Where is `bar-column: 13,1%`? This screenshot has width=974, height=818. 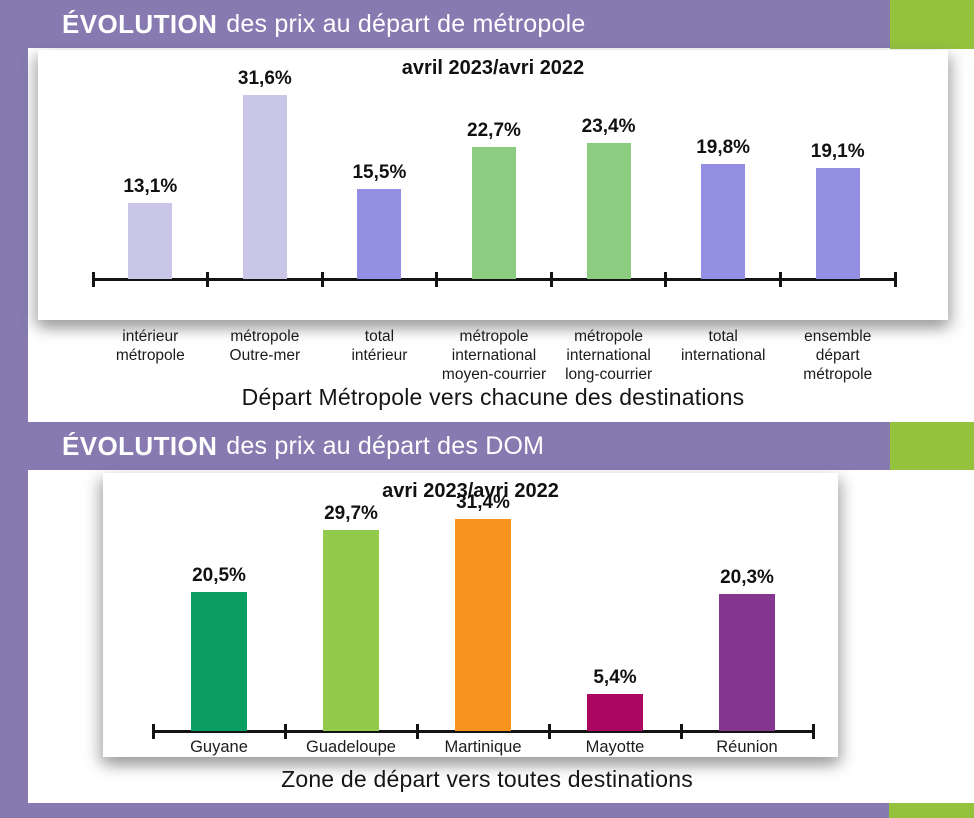
bar-column: 13,1% is located at coordinates (150, 227).